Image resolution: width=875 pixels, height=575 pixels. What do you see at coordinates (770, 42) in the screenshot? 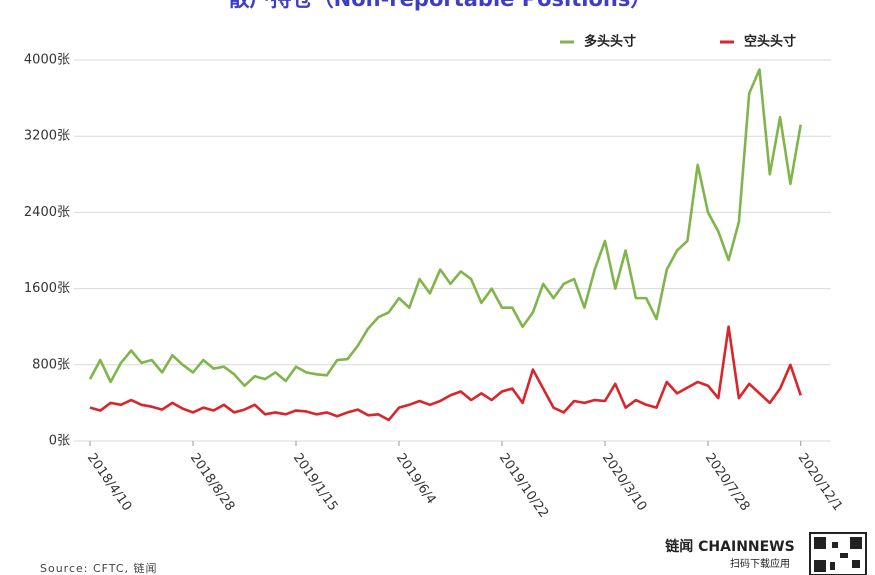
I see `legend-label: 空头头寸` at bounding box center [770, 42].